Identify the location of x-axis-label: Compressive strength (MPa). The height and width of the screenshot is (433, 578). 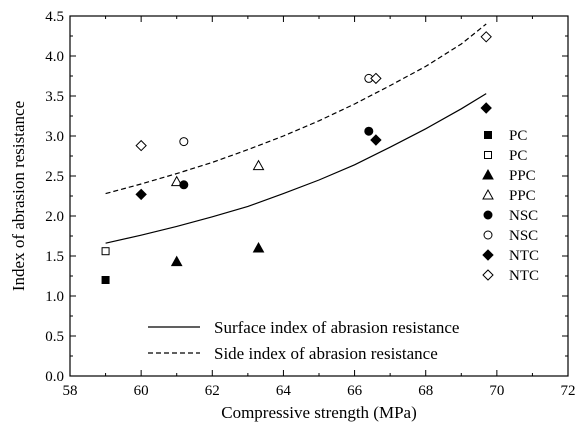
(318, 412).